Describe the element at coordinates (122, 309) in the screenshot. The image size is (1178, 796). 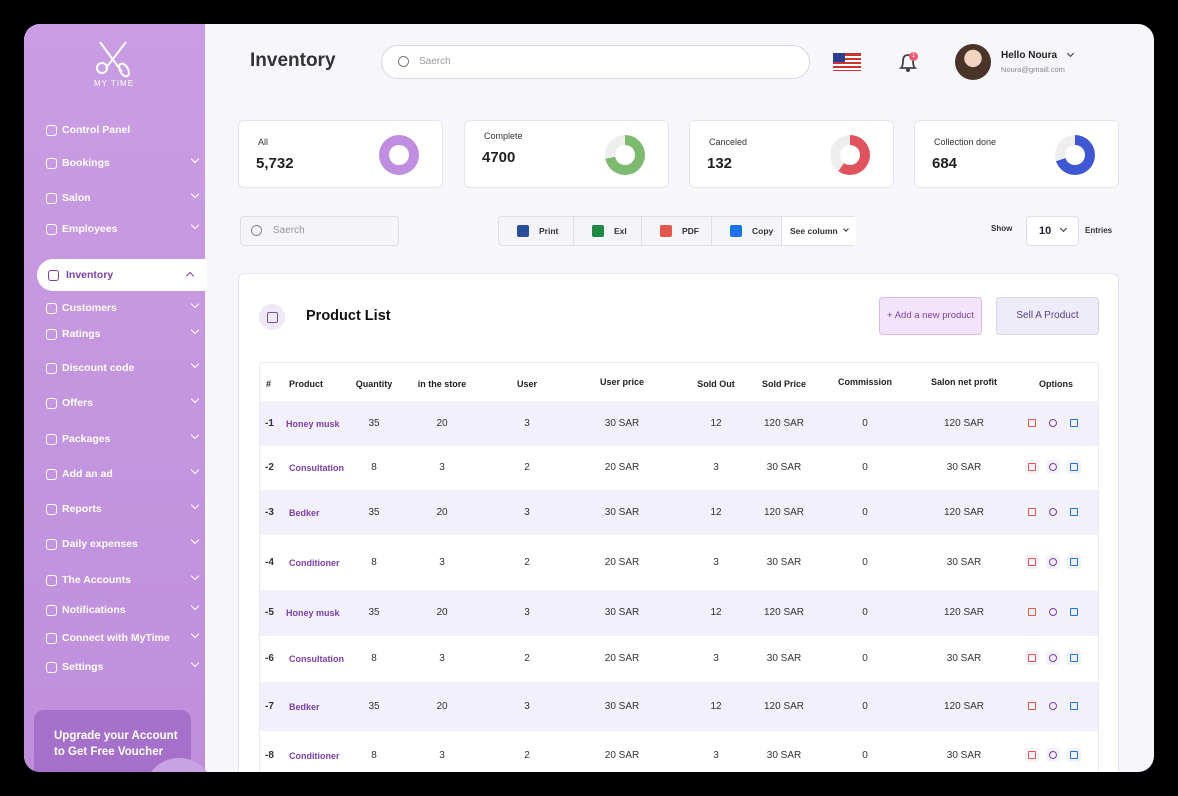
I see `menu-item: Customers` at that location.